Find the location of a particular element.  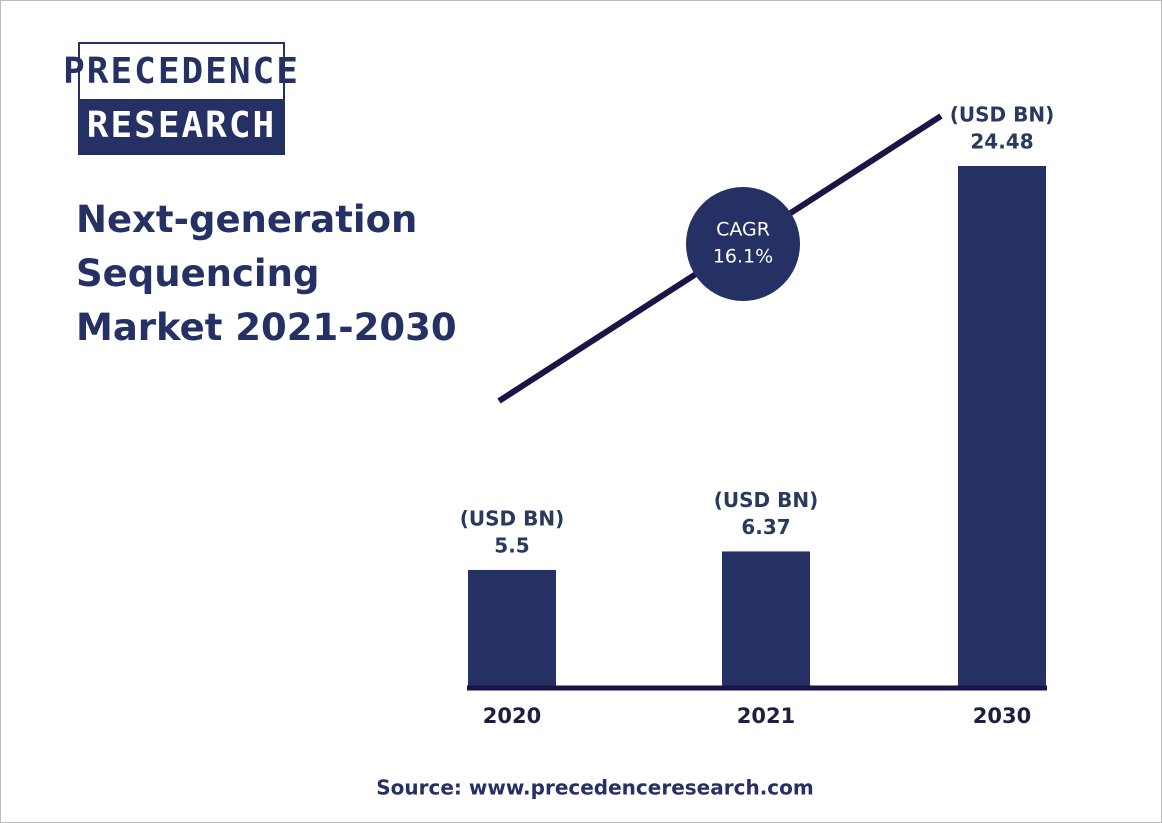

value-label: 6.37 is located at coordinates (765, 527).